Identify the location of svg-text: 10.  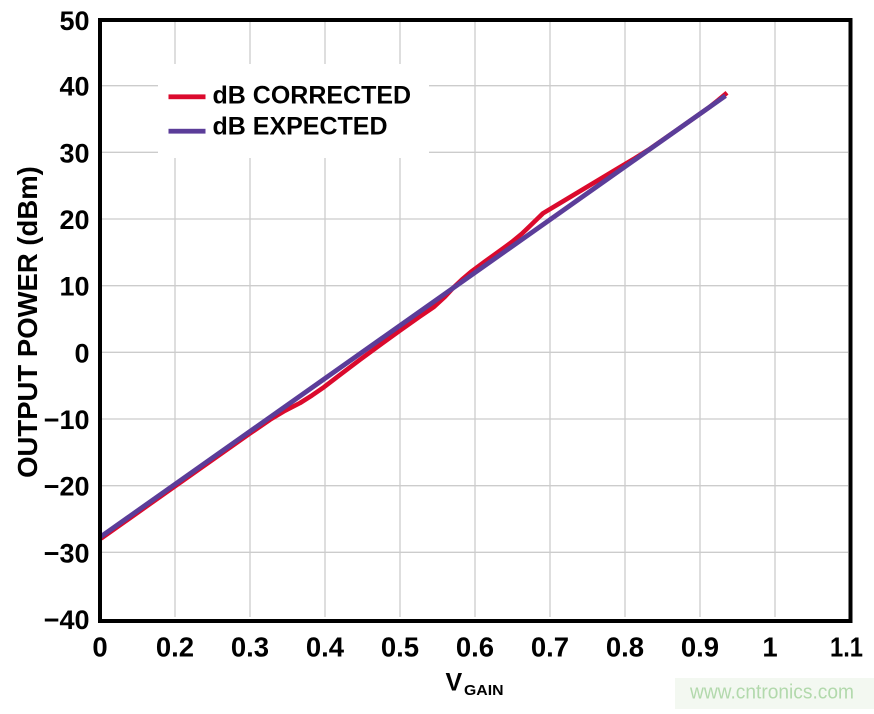
(74, 287).